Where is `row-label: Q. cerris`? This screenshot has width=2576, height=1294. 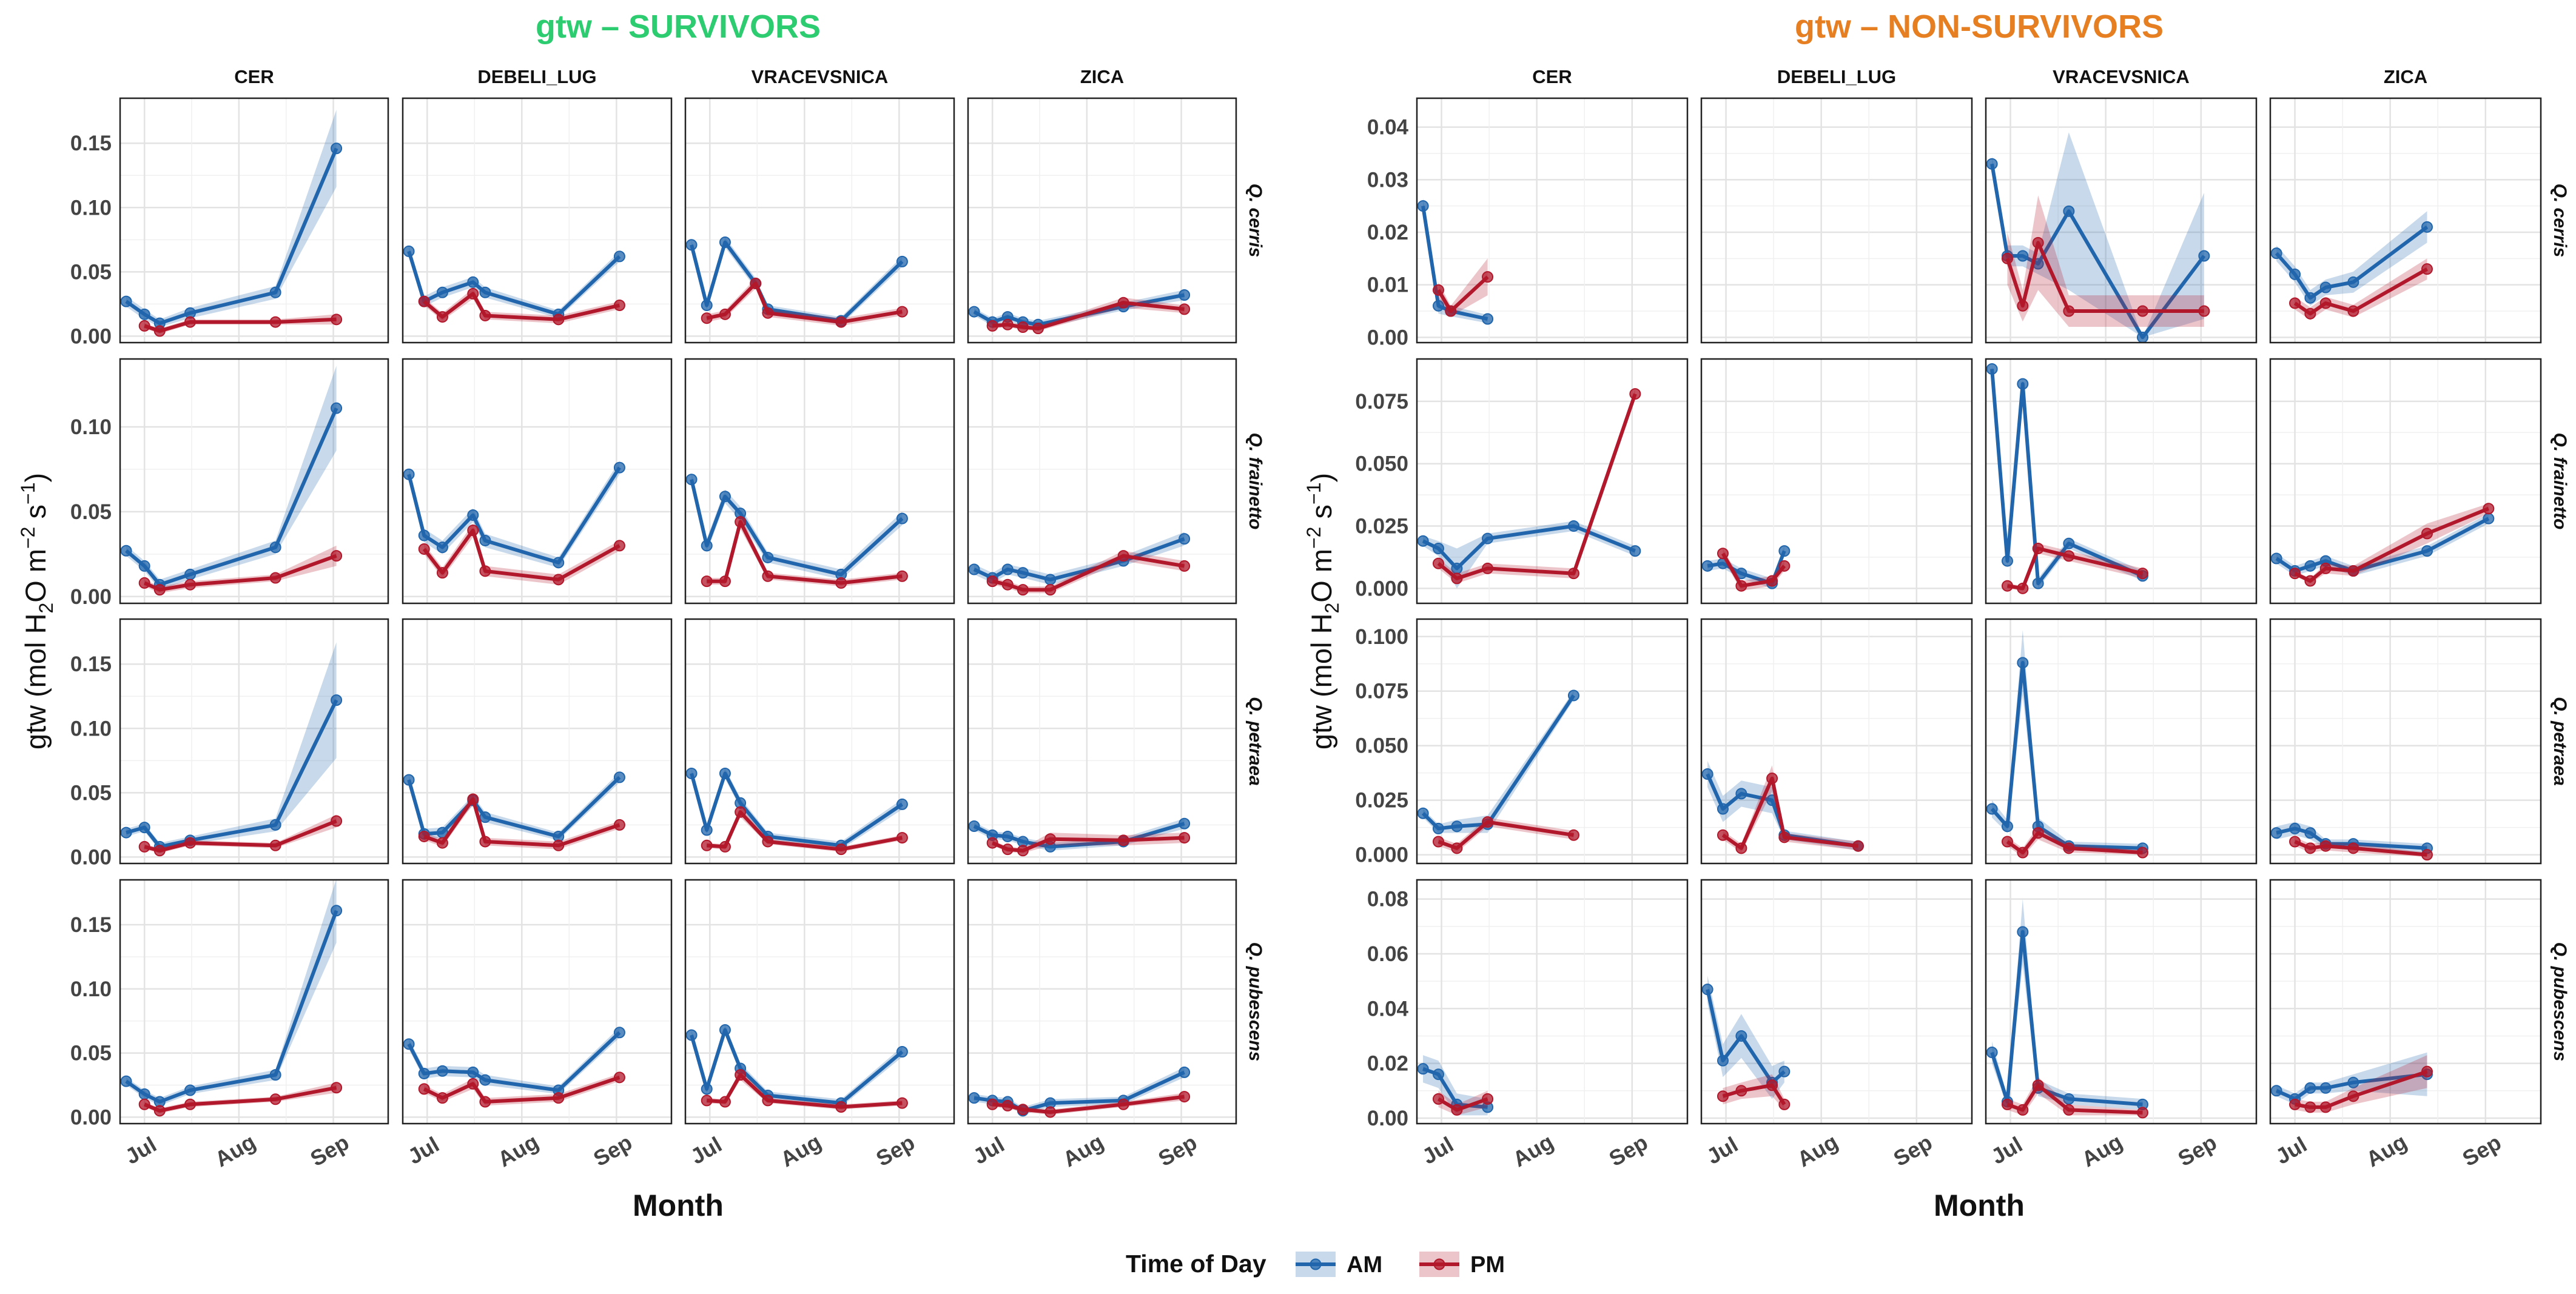
row-label: Q. cerris is located at coordinates (2560, 221).